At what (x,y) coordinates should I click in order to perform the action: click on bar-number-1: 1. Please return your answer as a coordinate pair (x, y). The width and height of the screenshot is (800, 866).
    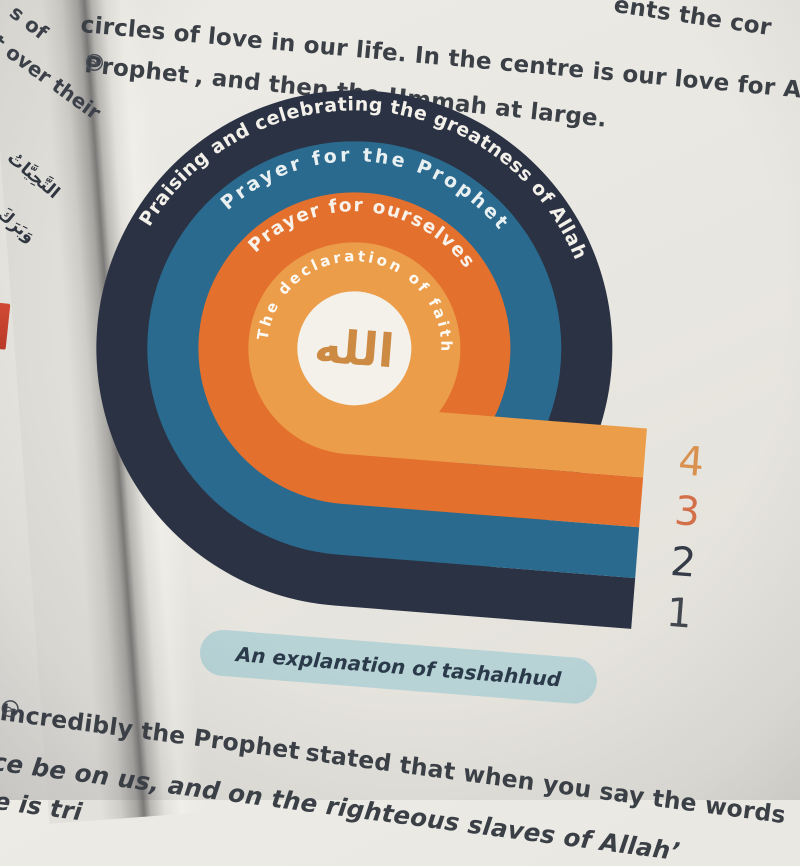
    Looking at the image, I should click on (679, 614).